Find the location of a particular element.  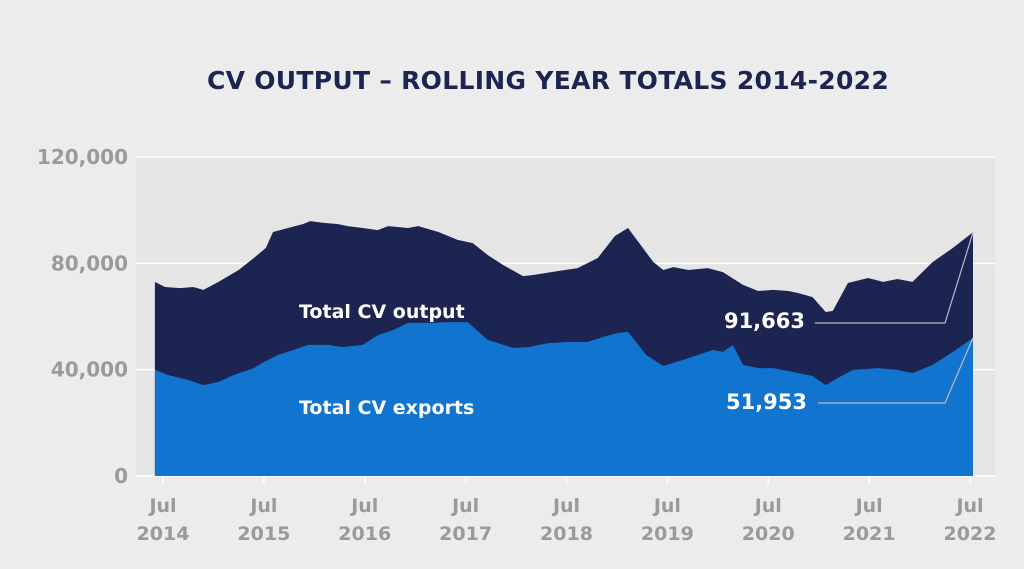

x-tick-label-year: 2014 is located at coordinates (163, 534).